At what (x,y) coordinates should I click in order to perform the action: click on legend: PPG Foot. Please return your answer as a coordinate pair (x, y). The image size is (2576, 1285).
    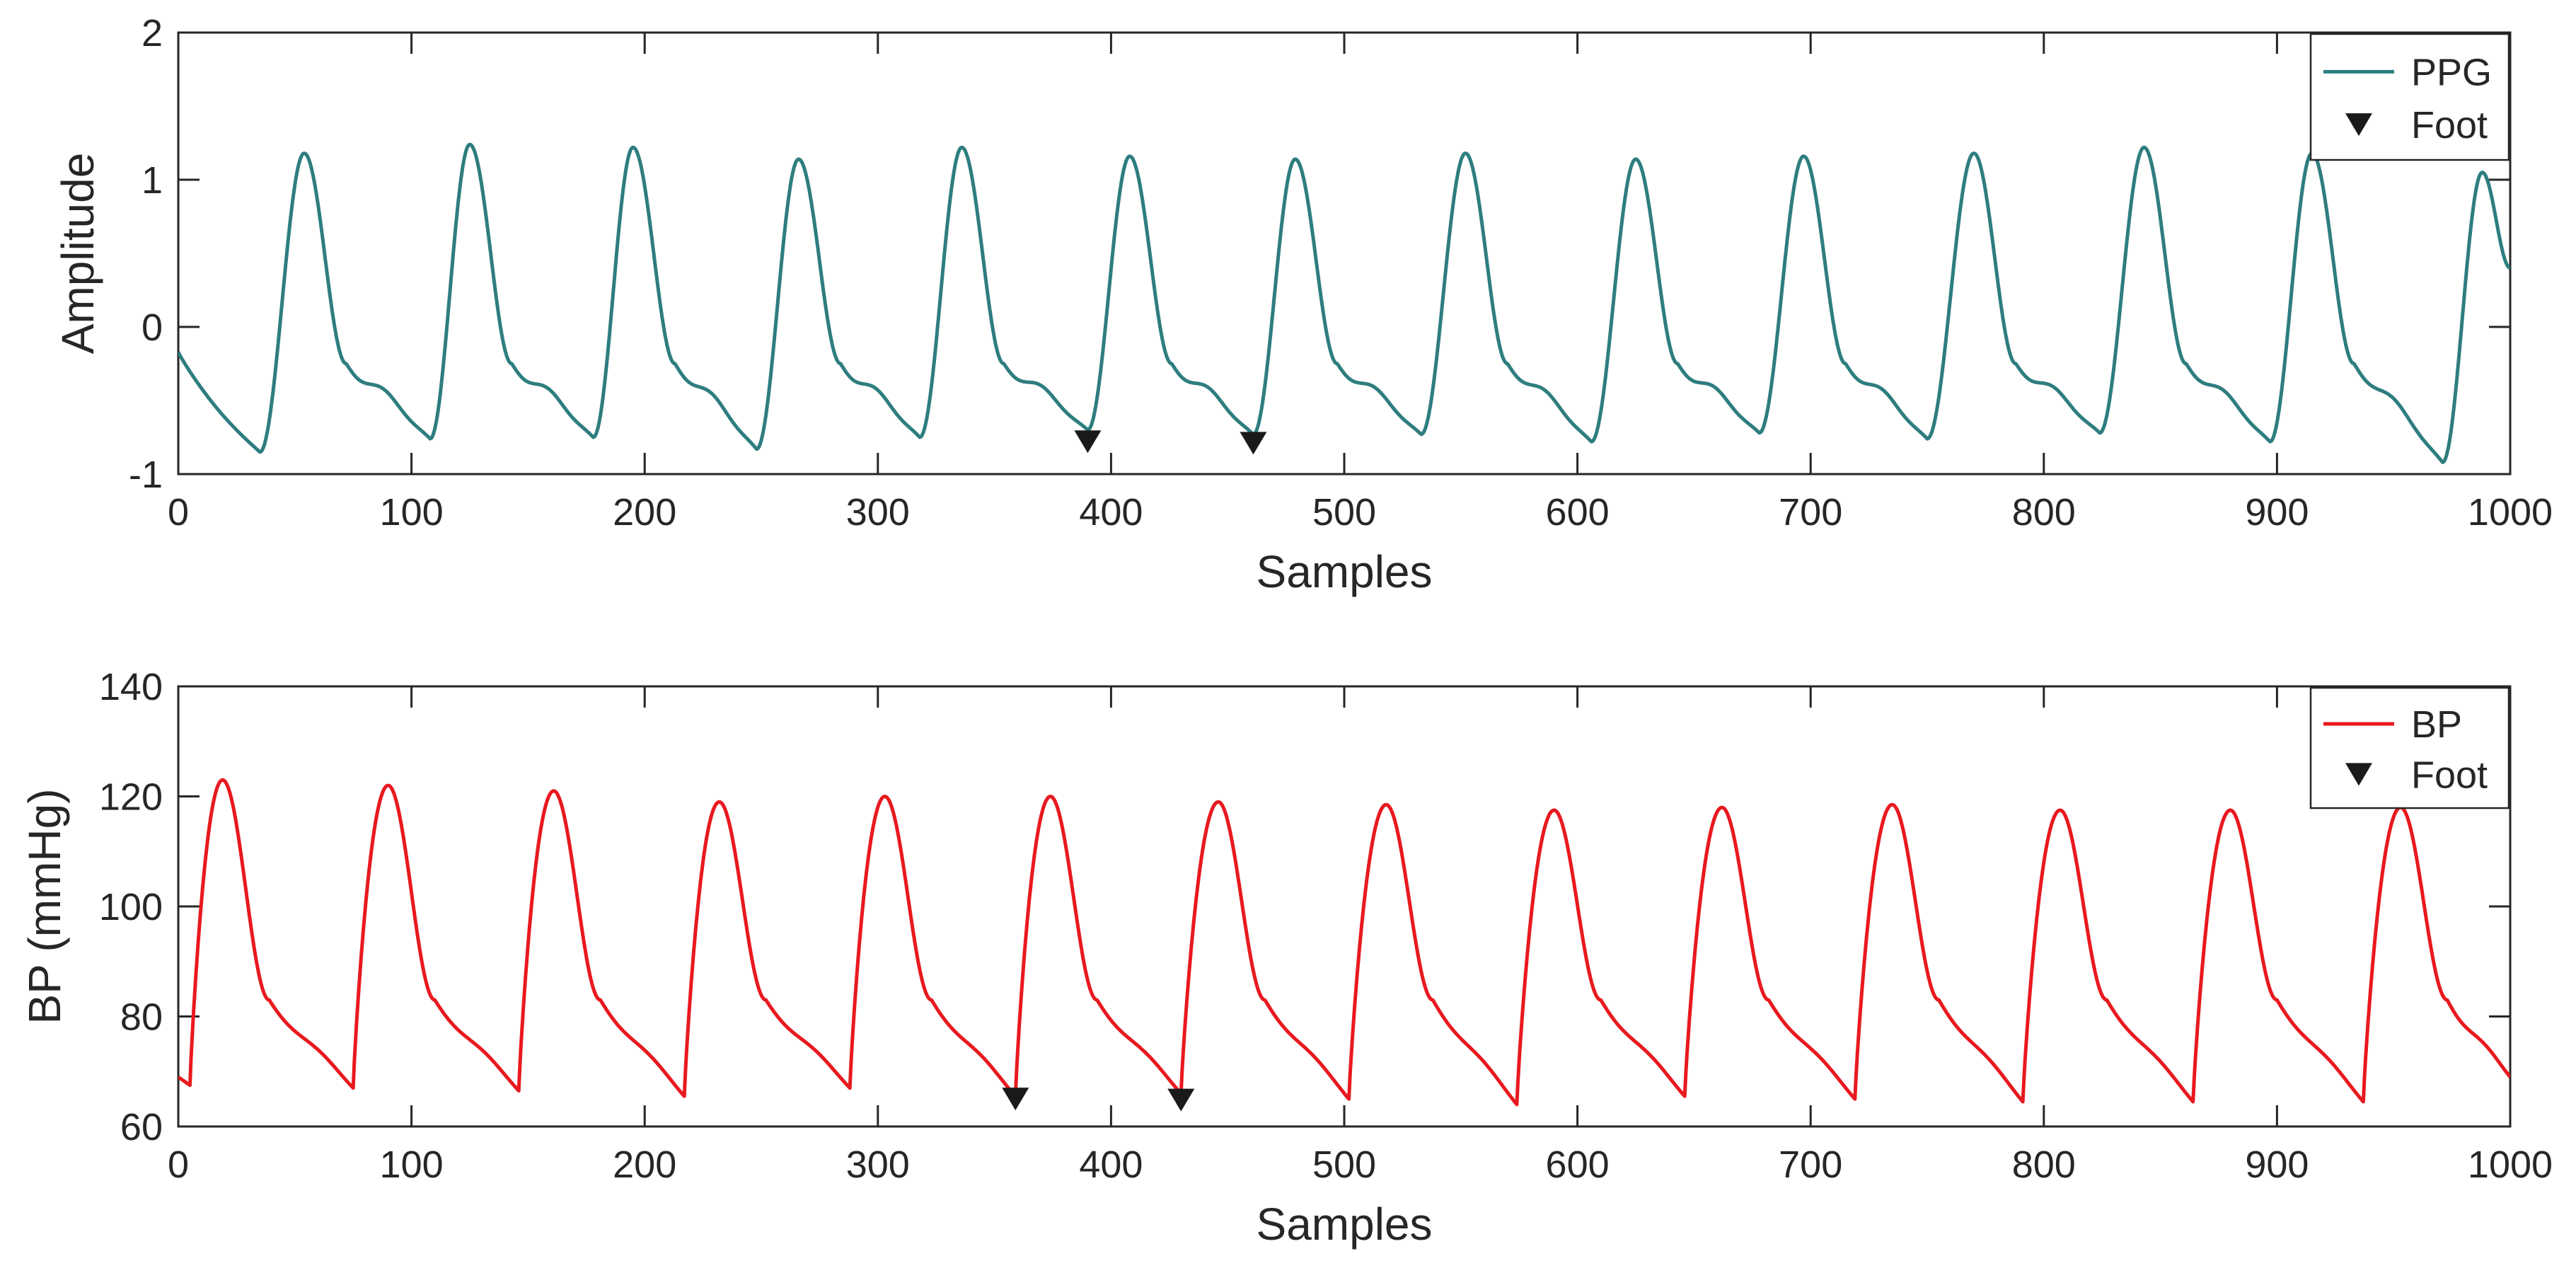
    Looking at the image, I should click on (2409, 97).